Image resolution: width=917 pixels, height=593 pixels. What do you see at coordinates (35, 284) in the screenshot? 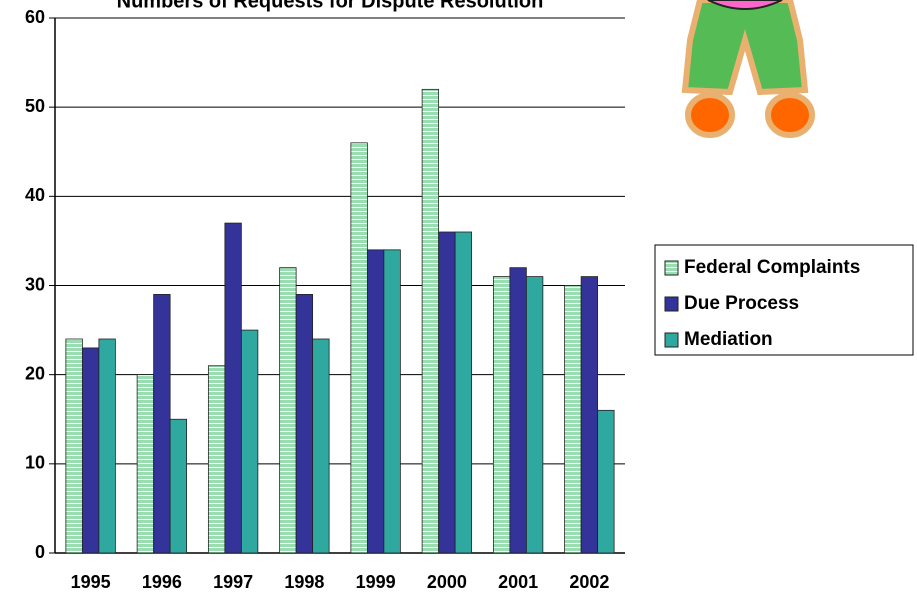
I see `y-tick-label: 30` at bounding box center [35, 284].